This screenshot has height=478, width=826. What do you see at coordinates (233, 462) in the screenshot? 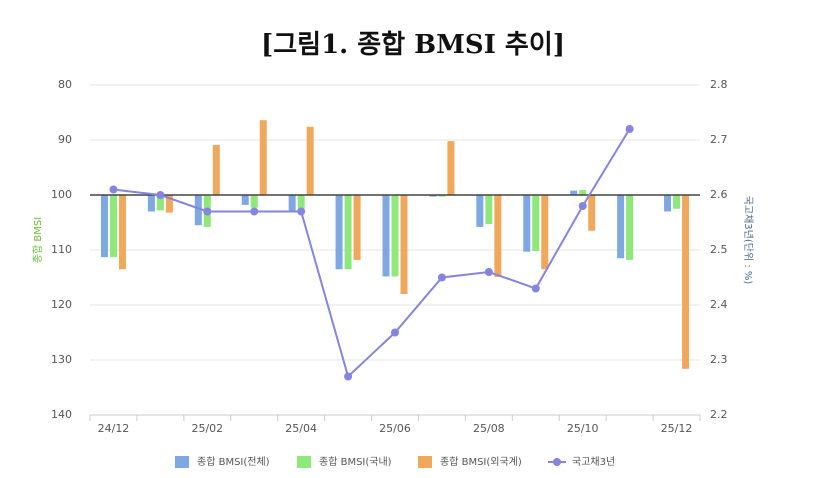
I see `legend-label: 종합 BMSI(전체)` at bounding box center [233, 462].